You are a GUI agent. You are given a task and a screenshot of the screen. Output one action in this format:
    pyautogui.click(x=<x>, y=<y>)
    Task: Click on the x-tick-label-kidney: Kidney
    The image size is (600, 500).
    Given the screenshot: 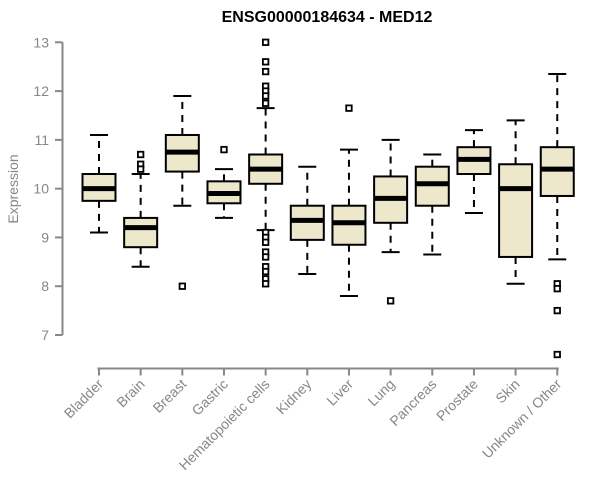 What is the action you would take?
    pyautogui.click(x=294, y=397)
    